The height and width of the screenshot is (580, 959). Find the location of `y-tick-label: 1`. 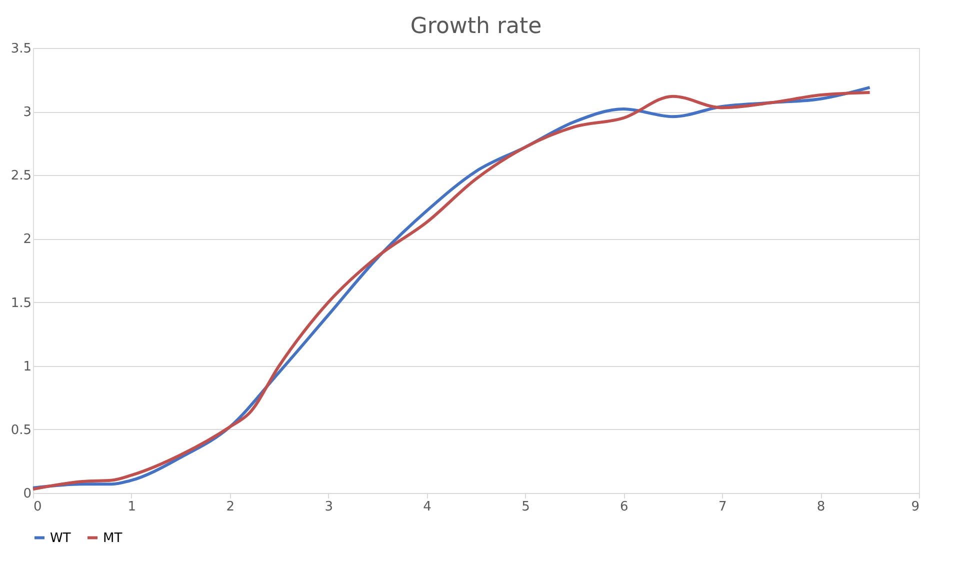

y-tick-label: 1 is located at coordinates (27, 366).